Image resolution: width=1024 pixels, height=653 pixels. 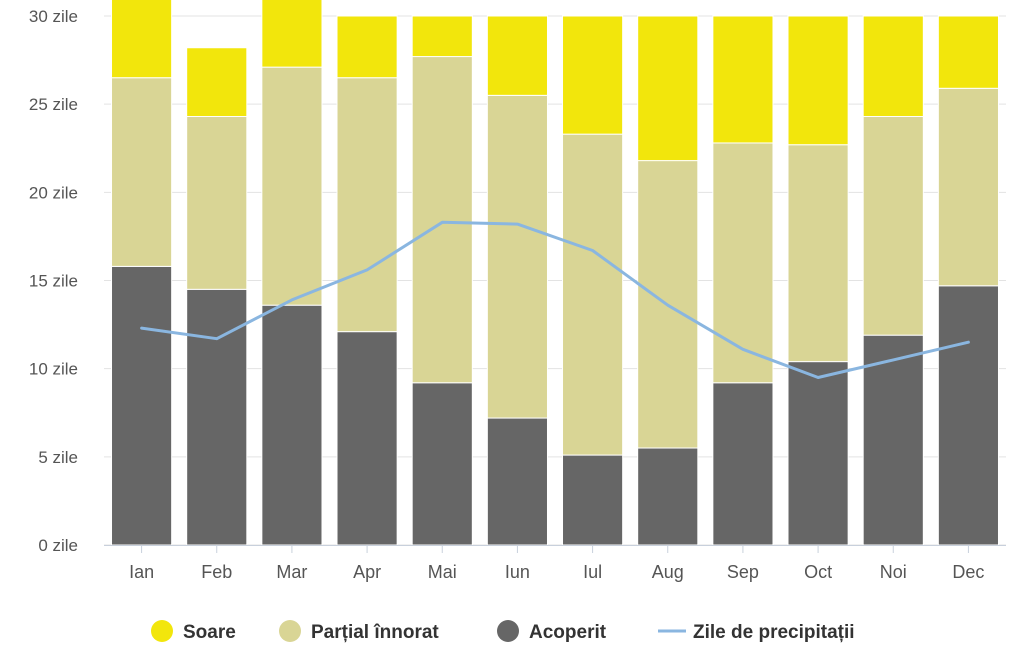 I want to click on y-tick-label: 10 zile, so click(x=53, y=369).